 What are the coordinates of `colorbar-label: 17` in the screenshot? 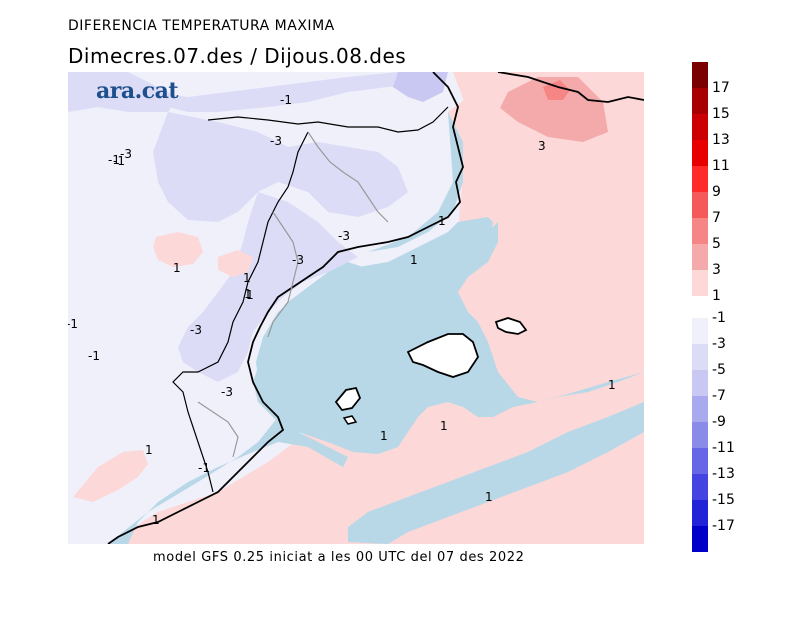 It's located at (721, 88).